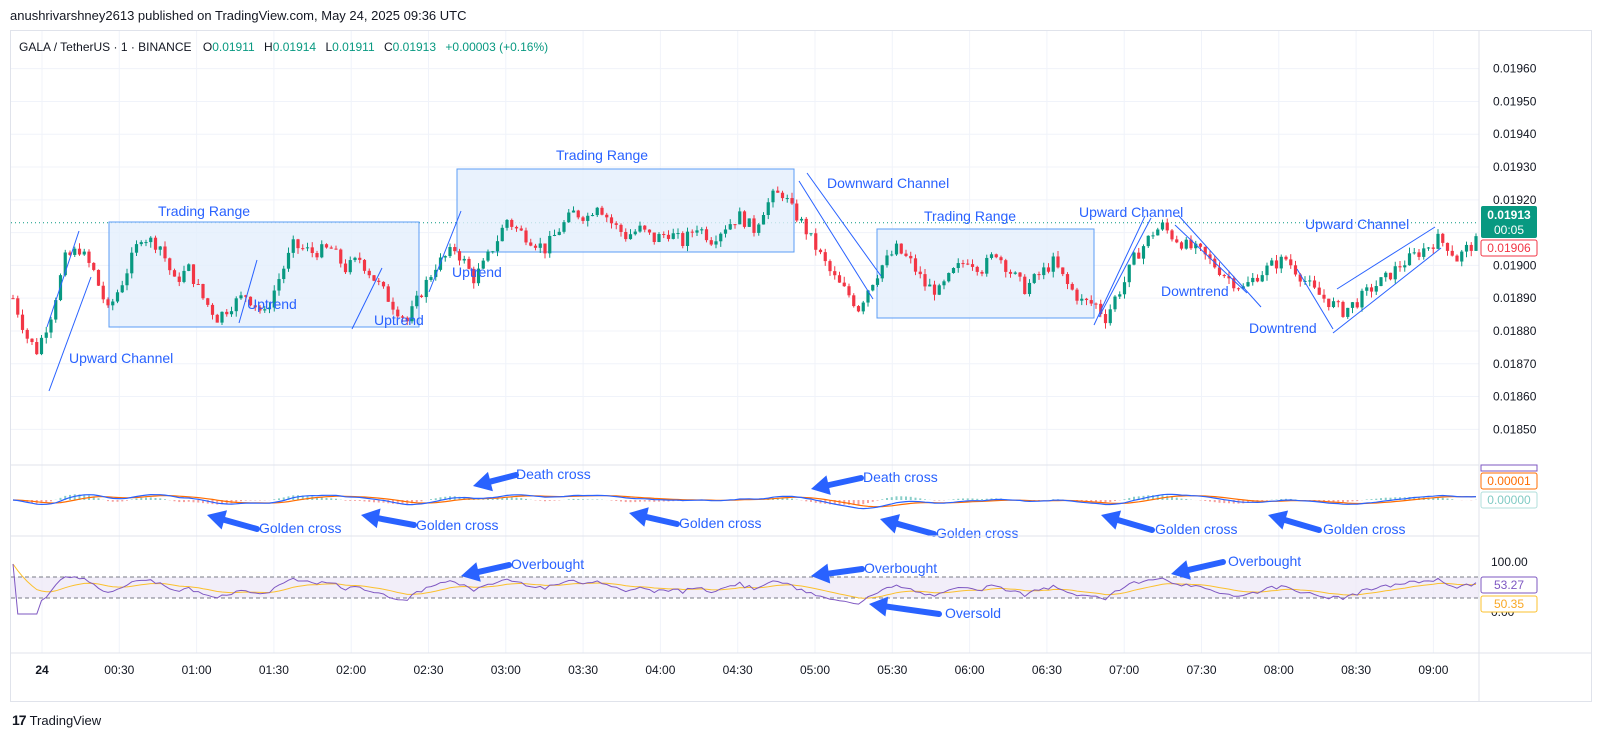 This screenshot has height=738, width=1600. Describe the element at coordinates (1509, 585) in the screenshot. I see `rsi-value: 53.27` at that location.